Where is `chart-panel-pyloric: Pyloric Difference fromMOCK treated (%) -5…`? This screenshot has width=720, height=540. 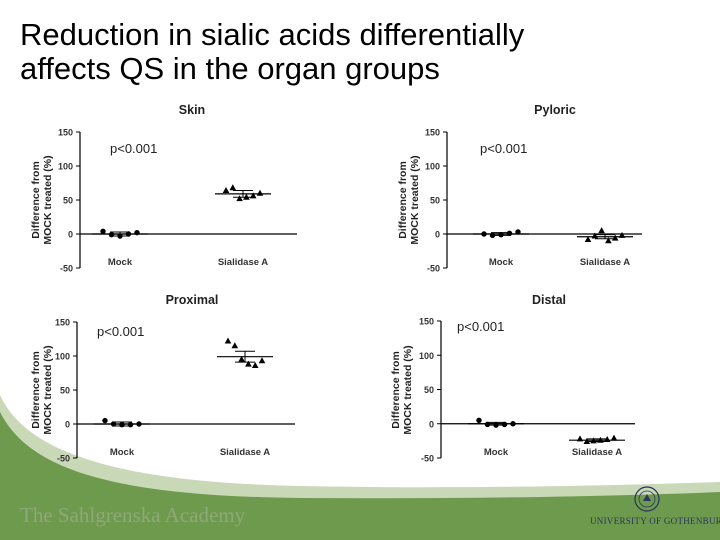
chart-panel-pyloric: Pyloric Difference fromMOCK treated (%) -5… is located at coordinates (519, 188).